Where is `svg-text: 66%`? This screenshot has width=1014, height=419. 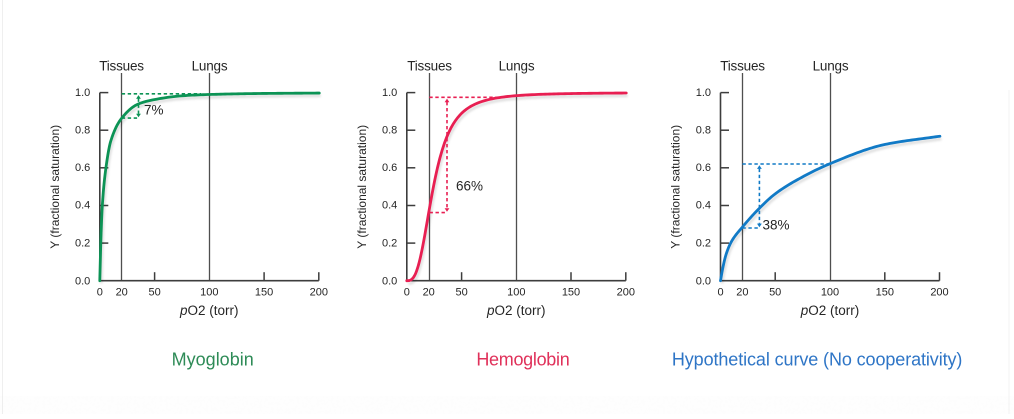
svg-text: 66% is located at coordinates (469, 185).